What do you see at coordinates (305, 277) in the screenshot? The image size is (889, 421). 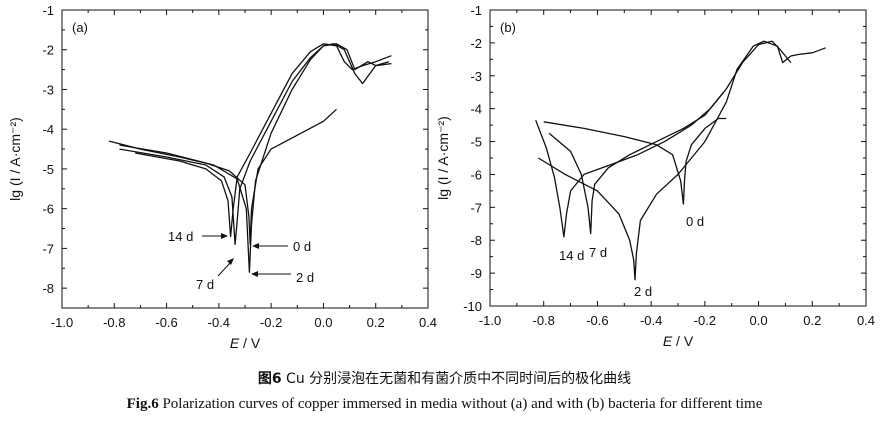 I see `panel-a-annotation-2d: 2 d` at bounding box center [305, 277].